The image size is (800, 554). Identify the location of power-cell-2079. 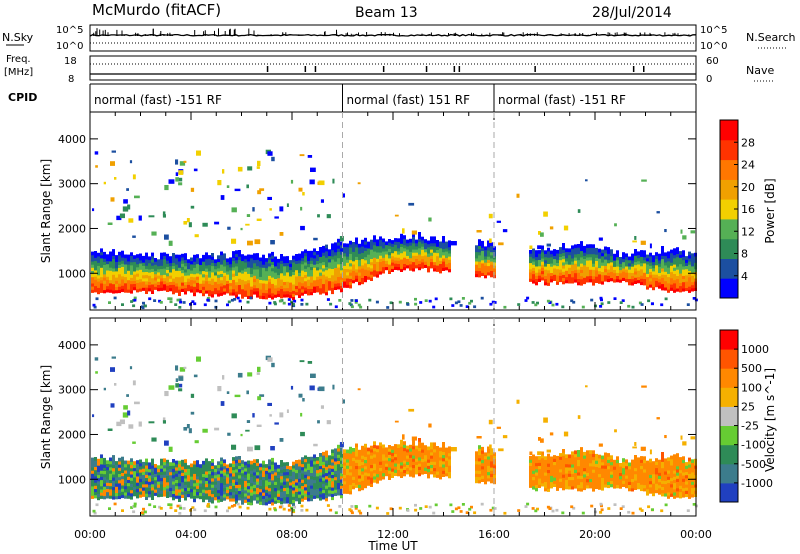
(665, 267).